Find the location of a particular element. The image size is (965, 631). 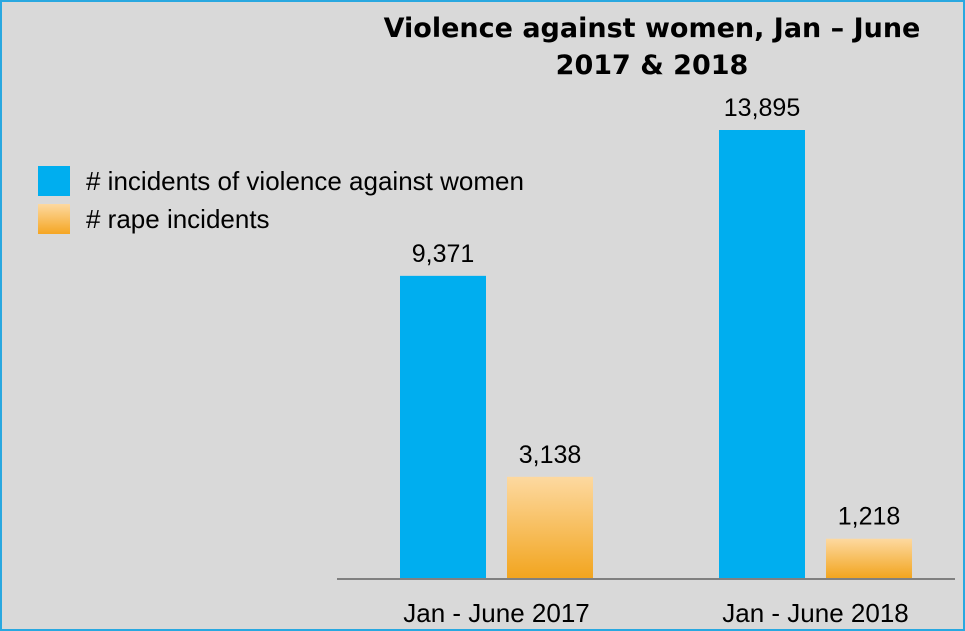

x-tick-label-1: Jan - June 2018 is located at coordinates (815, 613).